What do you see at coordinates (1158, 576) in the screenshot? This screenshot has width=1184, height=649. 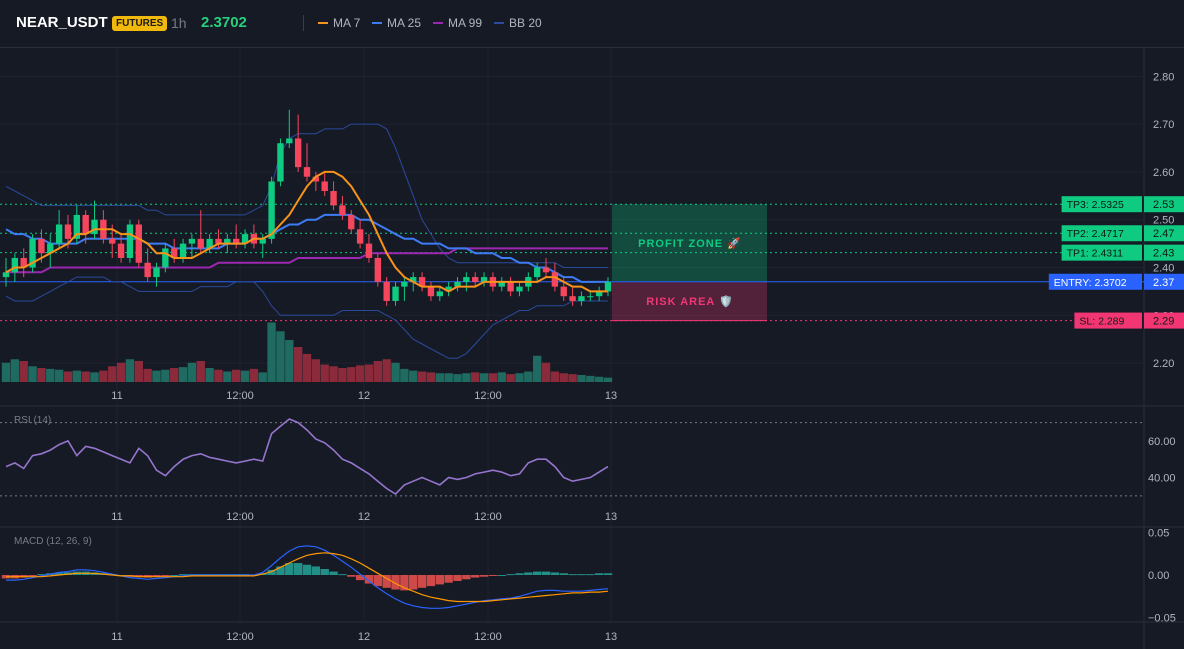 I see `macd-tick-label: 0.00` at bounding box center [1158, 576].